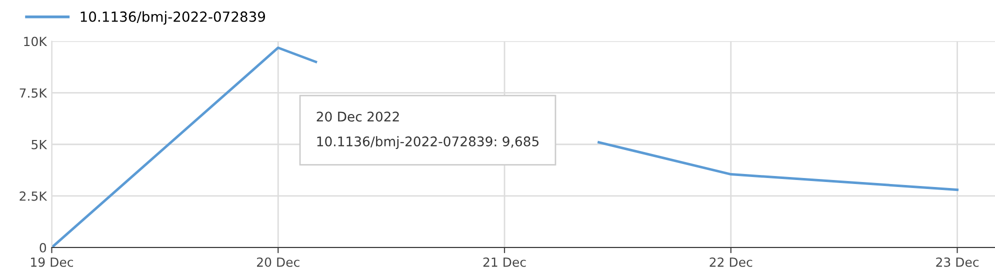  I want to click on y-tick-label: 7.5K, so click(34, 93).